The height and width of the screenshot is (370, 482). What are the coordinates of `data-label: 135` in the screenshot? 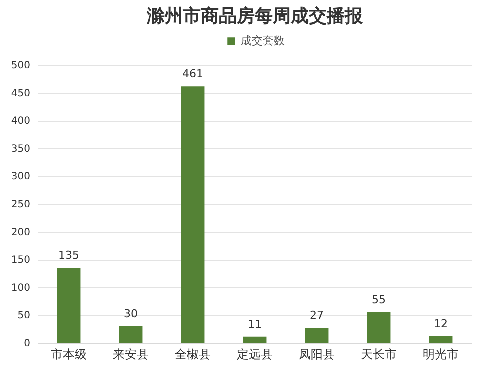 It's located at (69, 255).